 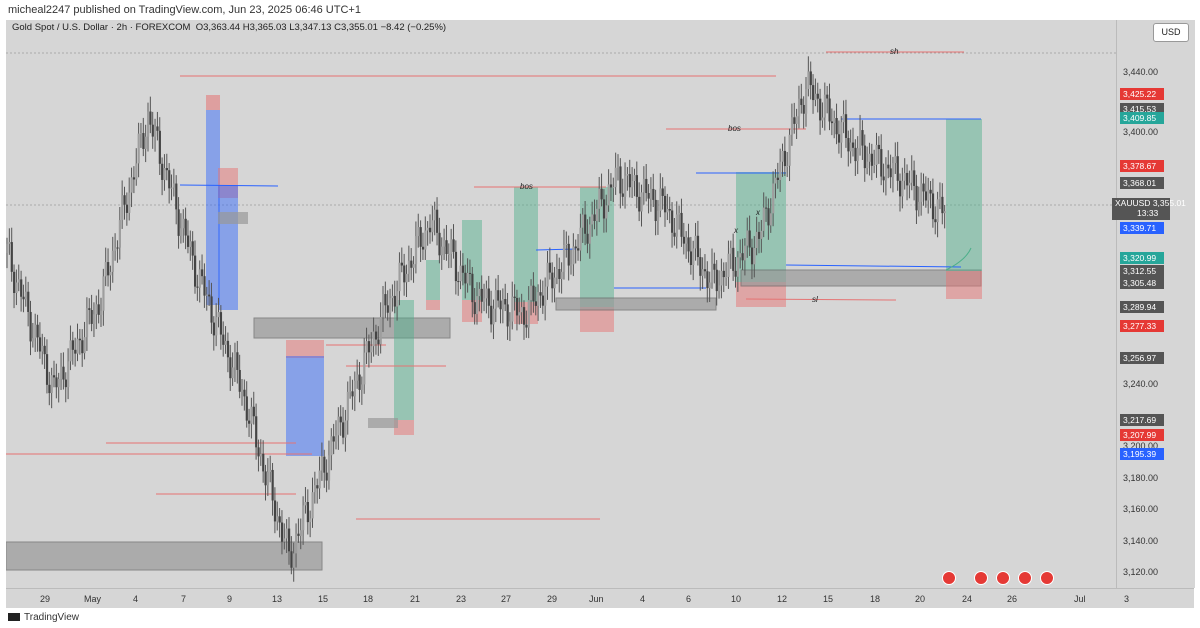 What do you see at coordinates (1142, 420) in the screenshot?
I see `price-label: 3,217.69` at bounding box center [1142, 420].